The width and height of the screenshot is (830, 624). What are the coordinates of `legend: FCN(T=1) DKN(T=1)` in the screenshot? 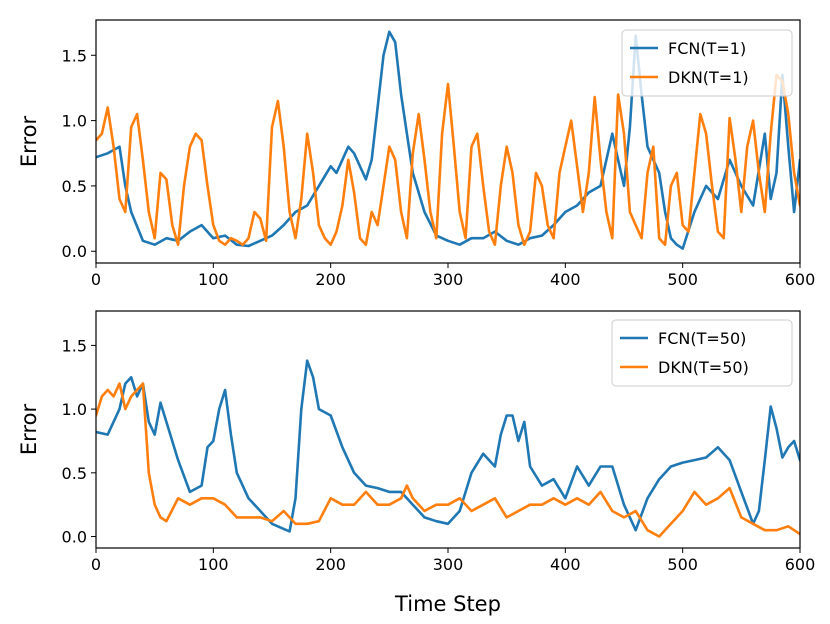 It's located at (707, 63).